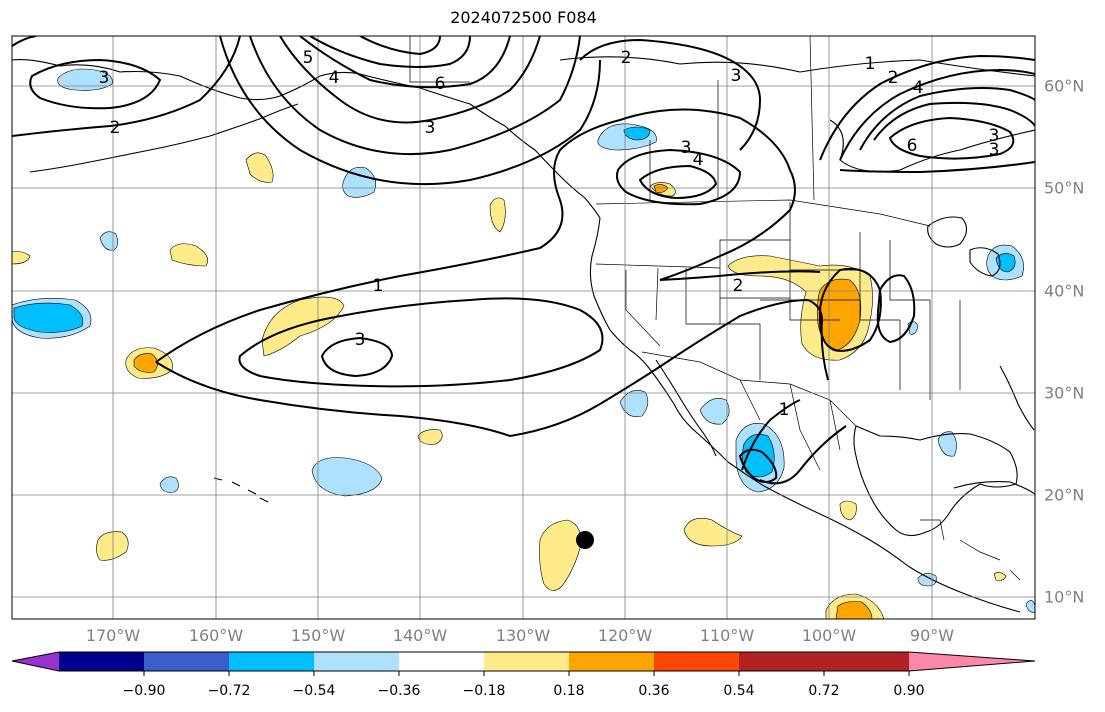  What do you see at coordinates (679, 177) in the screenshot?
I see `contour-4-canada-low` at bounding box center [679, 177].